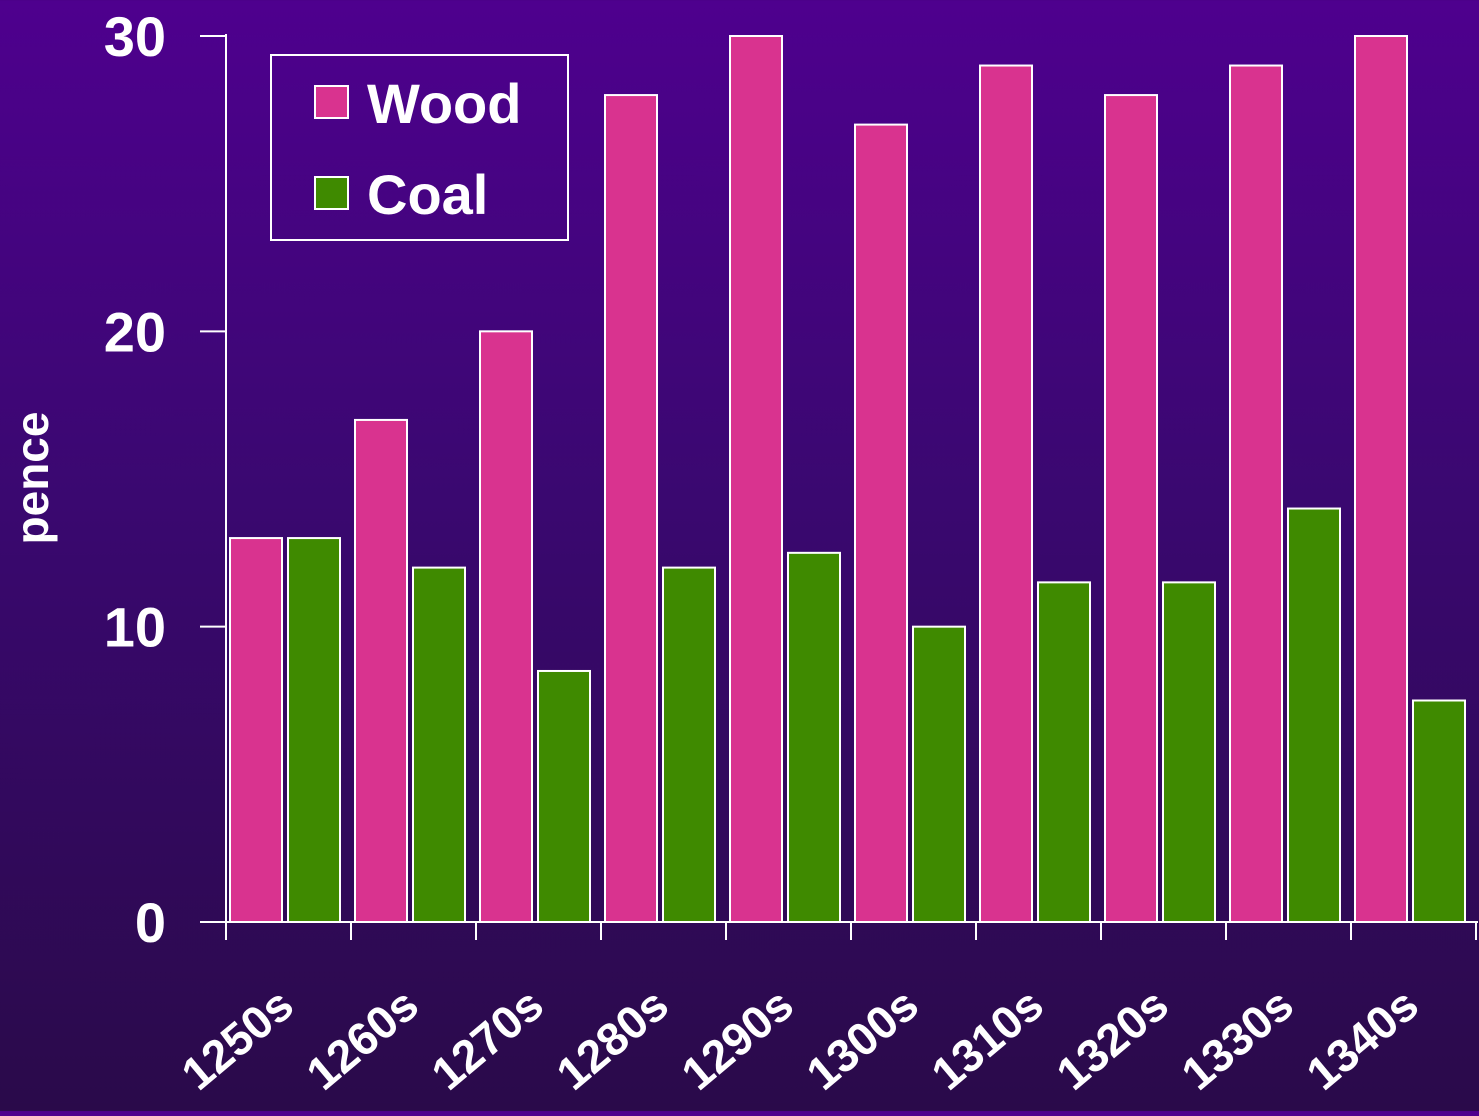 Image resolution: width=1479 pixels, height=1116 pixels. I want to click on x-tick-label-1310s: 1310s, so click(987, 1039).